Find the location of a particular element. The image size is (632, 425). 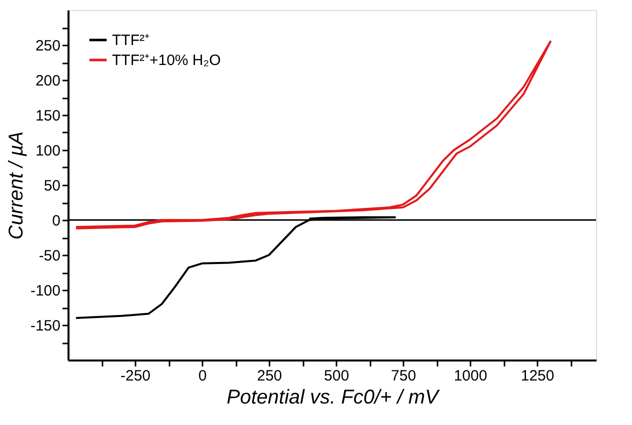

legend-label: TTF²⁺+10% H₂O is located at coordinates (166, 60).